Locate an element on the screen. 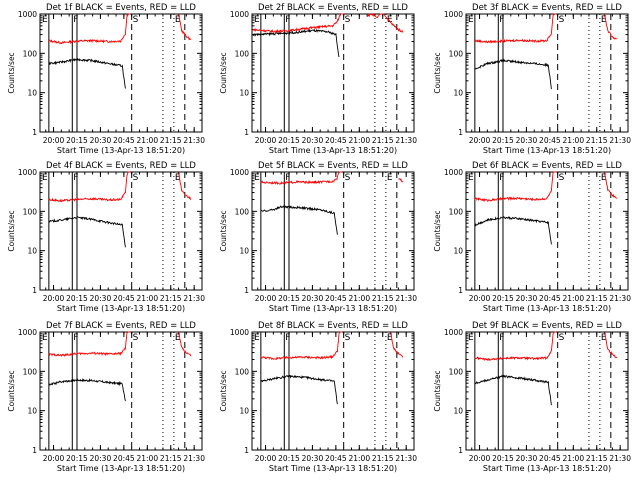 Image resolution: width=640 pixels, height=480 pixels. chart-title: Det 3f BLACK = Events, RED = LLD is located at coordinates (547, 8).